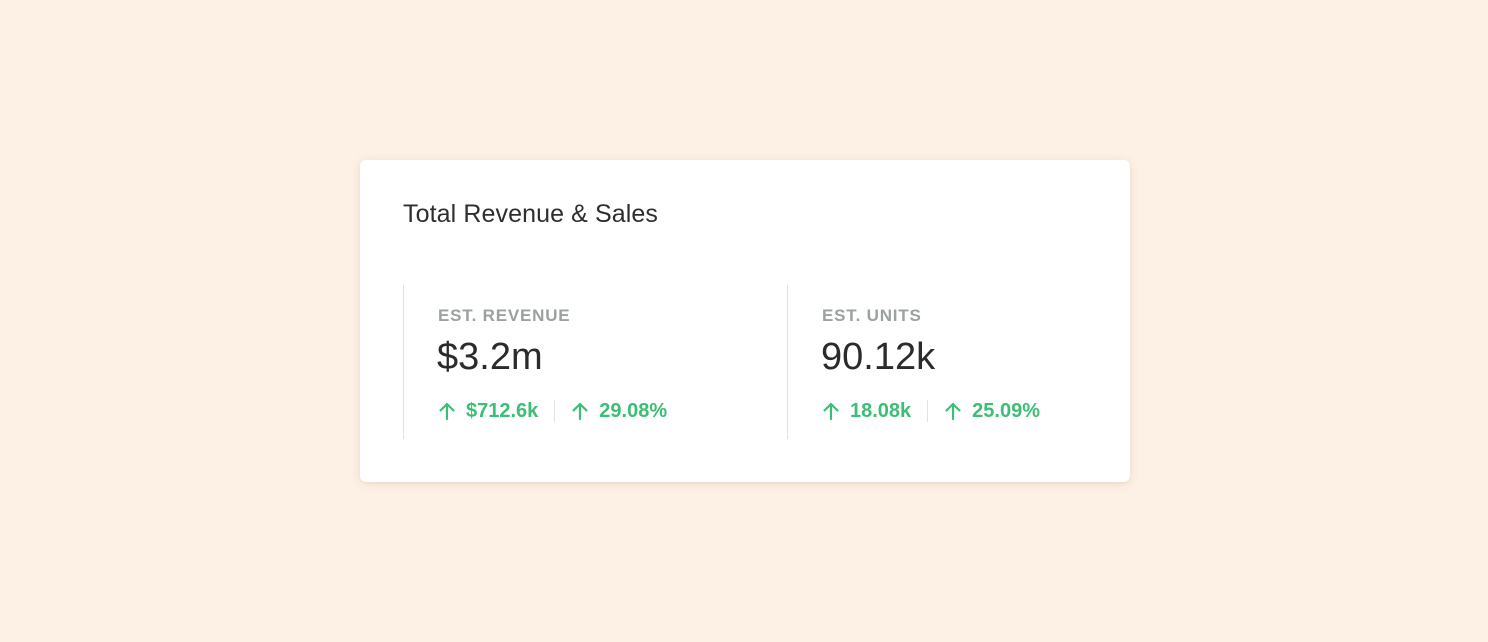  Describe the element at coordinates (881, 410) in the screenshot. I see `change-absolute-value: 18.08k` at that location.